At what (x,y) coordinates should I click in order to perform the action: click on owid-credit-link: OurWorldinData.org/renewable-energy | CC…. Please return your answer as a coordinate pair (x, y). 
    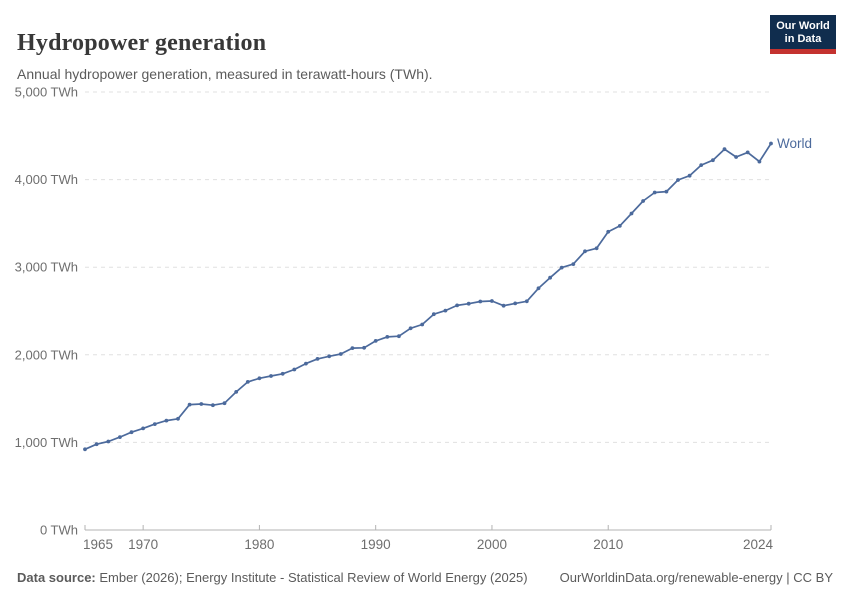
    Looking at the image, I should click on (696, 577).